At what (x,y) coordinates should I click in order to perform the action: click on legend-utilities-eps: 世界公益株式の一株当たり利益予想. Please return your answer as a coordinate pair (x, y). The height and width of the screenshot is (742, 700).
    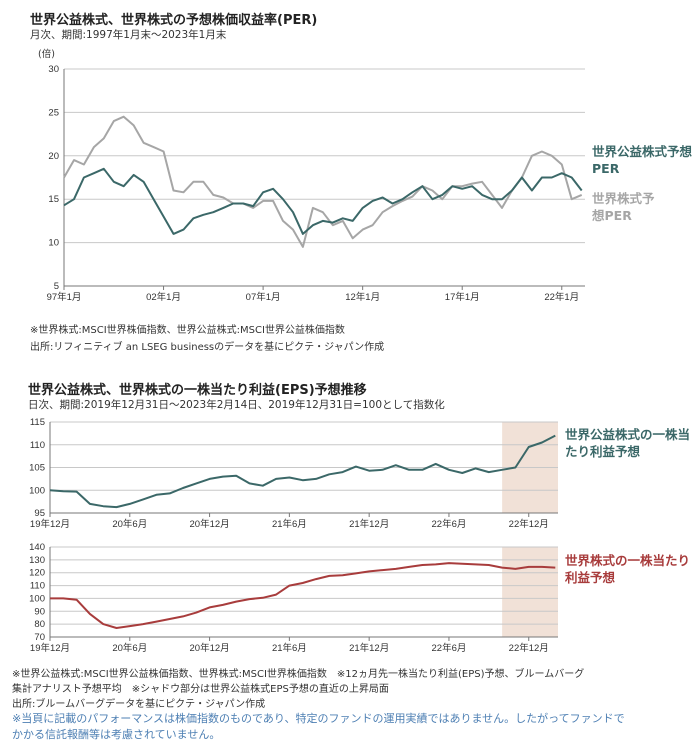
    Looking at the image, I should click on (628, 443).